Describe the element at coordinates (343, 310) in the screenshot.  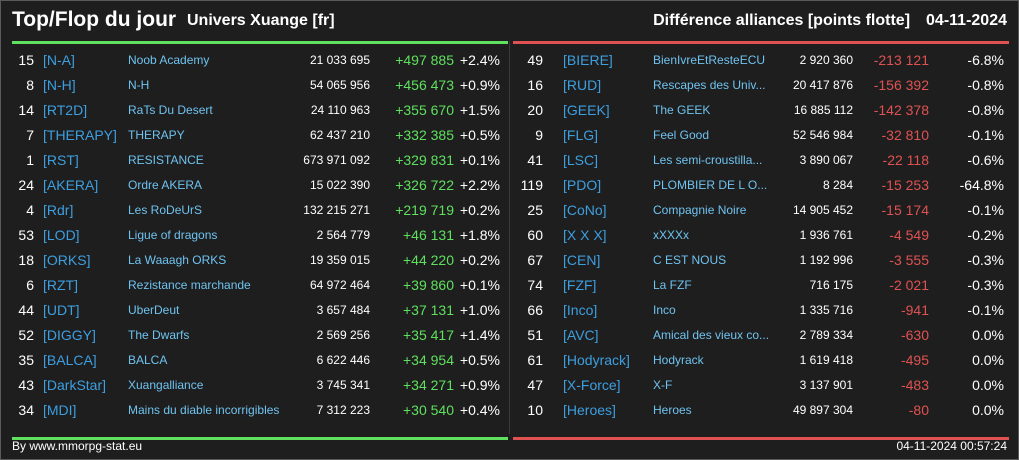
I see `fleet-points: 3 657 484` at that location.